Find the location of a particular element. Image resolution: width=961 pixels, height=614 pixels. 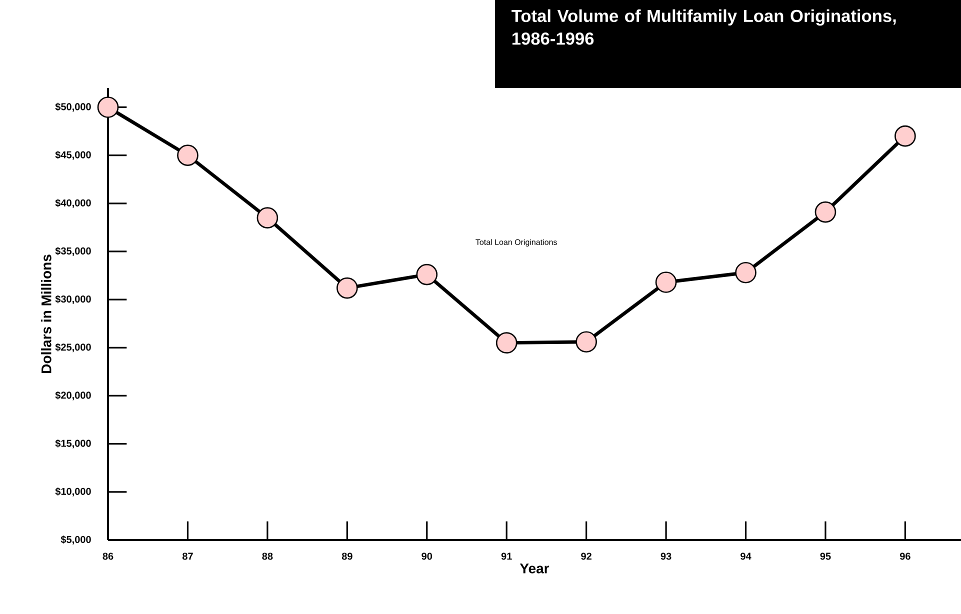

x-axis-title: Year is located at coordinates (535, 569).